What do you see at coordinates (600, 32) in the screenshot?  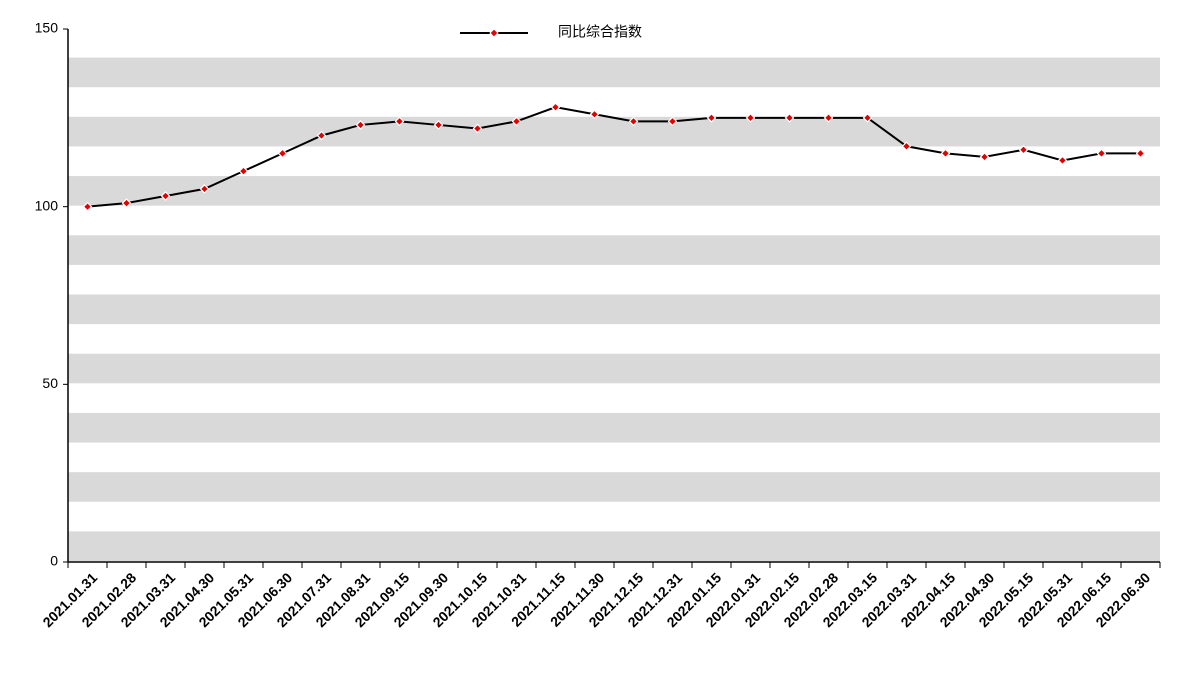 I see `legend-label: 同比综合指数` at bounding box center [600, 32].